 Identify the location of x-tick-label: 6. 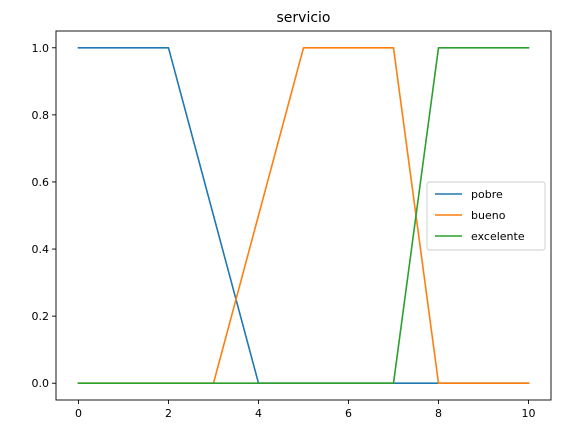
(348, 413).